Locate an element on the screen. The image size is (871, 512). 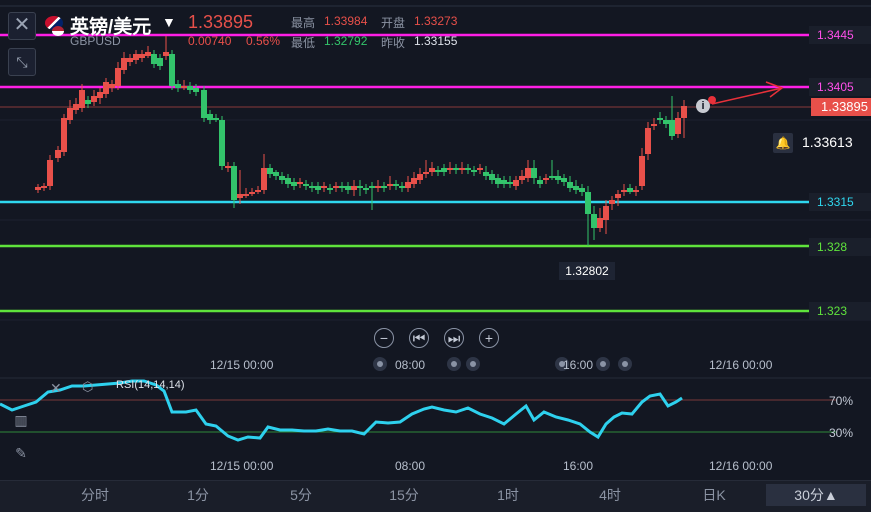
info-icon: i is located at coordinates (703, 106).